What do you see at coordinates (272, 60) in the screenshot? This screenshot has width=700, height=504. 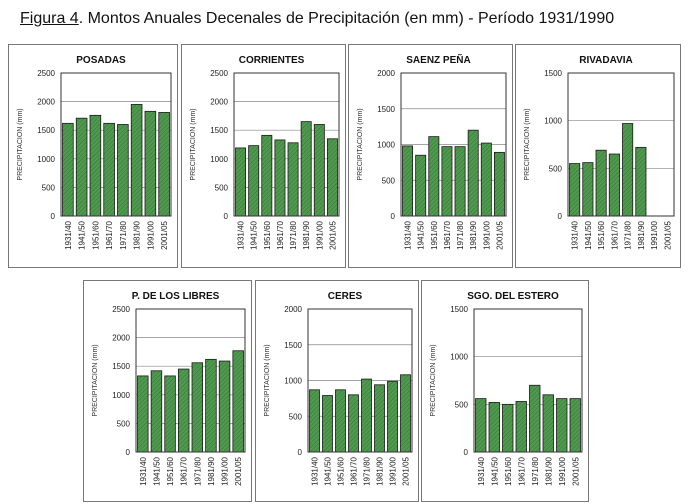 I see `chart-title: CORRIENTES` at bounding box center [272, 60].